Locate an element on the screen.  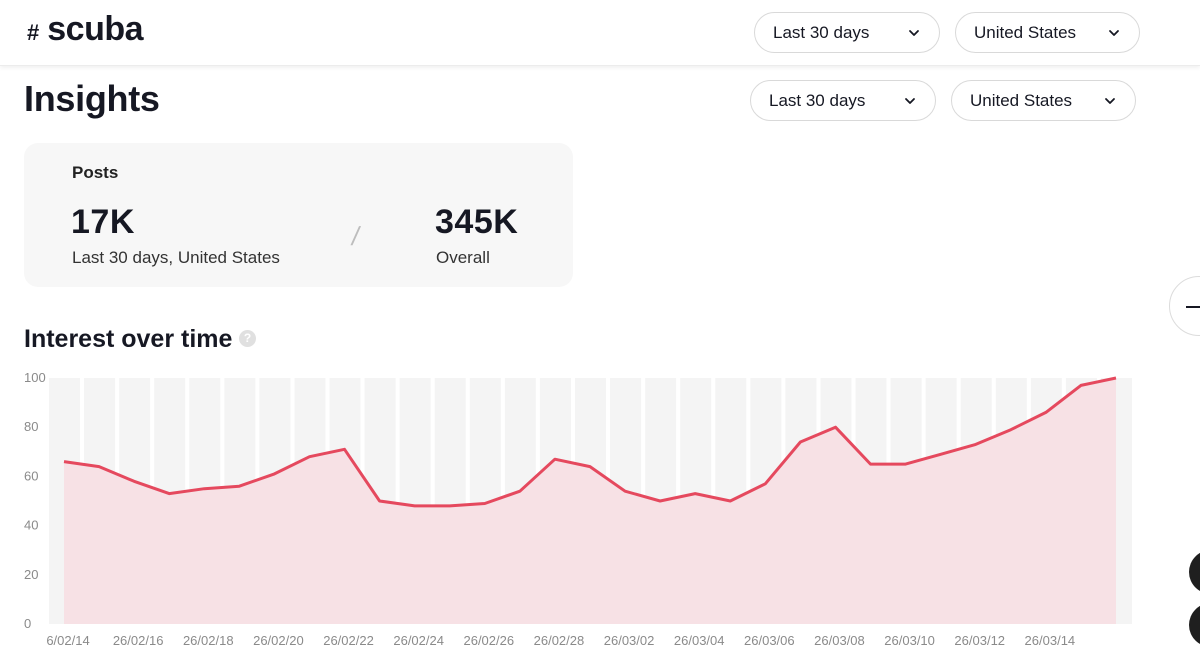
y-axis-ticks: 0 20 40 60 80 100 is located at coordinates (35, 500).